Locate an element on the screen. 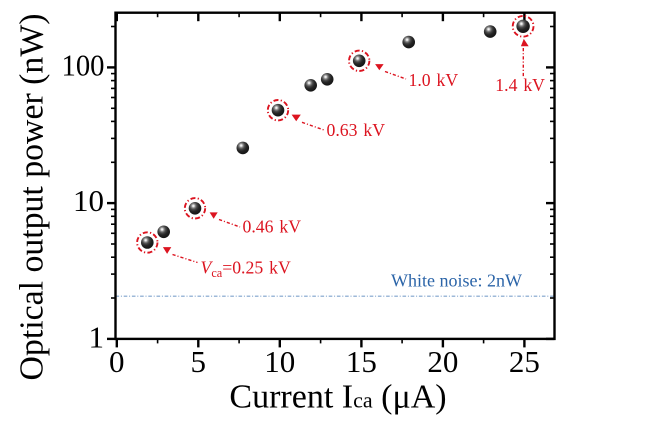 This screenshot has width=650, height=440. svg-text: 1.0 kV is located at coordinates (434, 80).